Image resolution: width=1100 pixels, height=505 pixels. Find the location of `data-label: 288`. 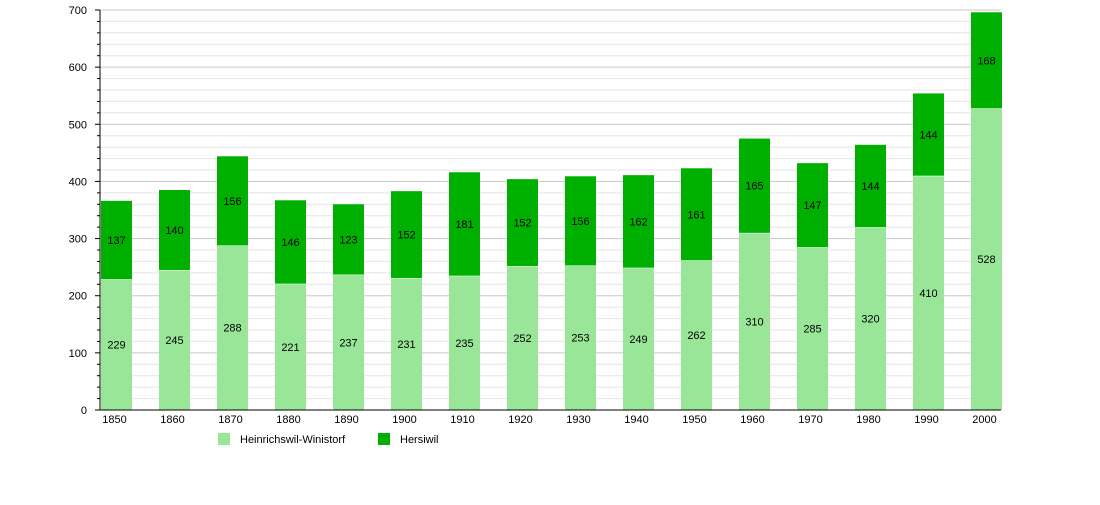

data-label: 288 is located at coordinates (232, 329).